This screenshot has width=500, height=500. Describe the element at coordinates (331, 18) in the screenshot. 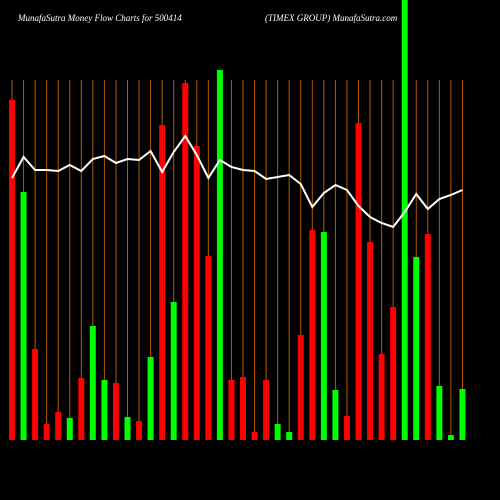

I see `chart-subtitle: (TIMEX GROUP) MunafaSutra.com` at that location.